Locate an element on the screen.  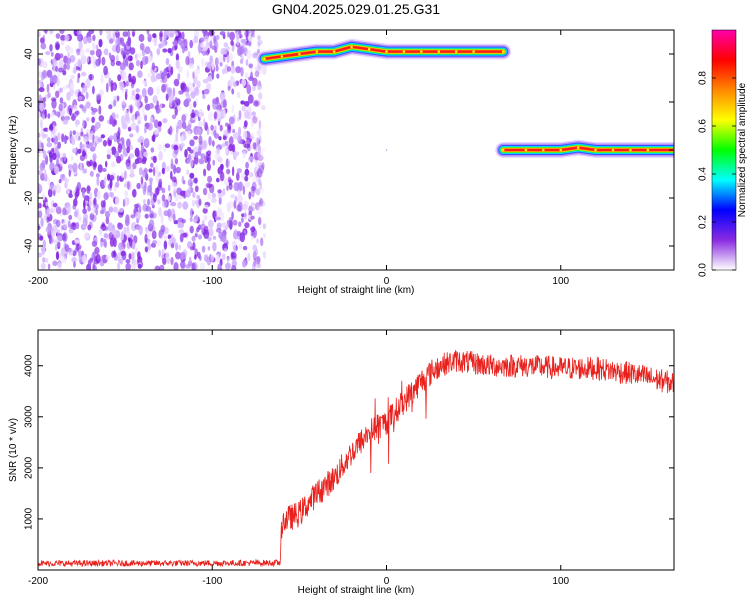
x-tick-label: 0 is located at coordinates (387, 281).